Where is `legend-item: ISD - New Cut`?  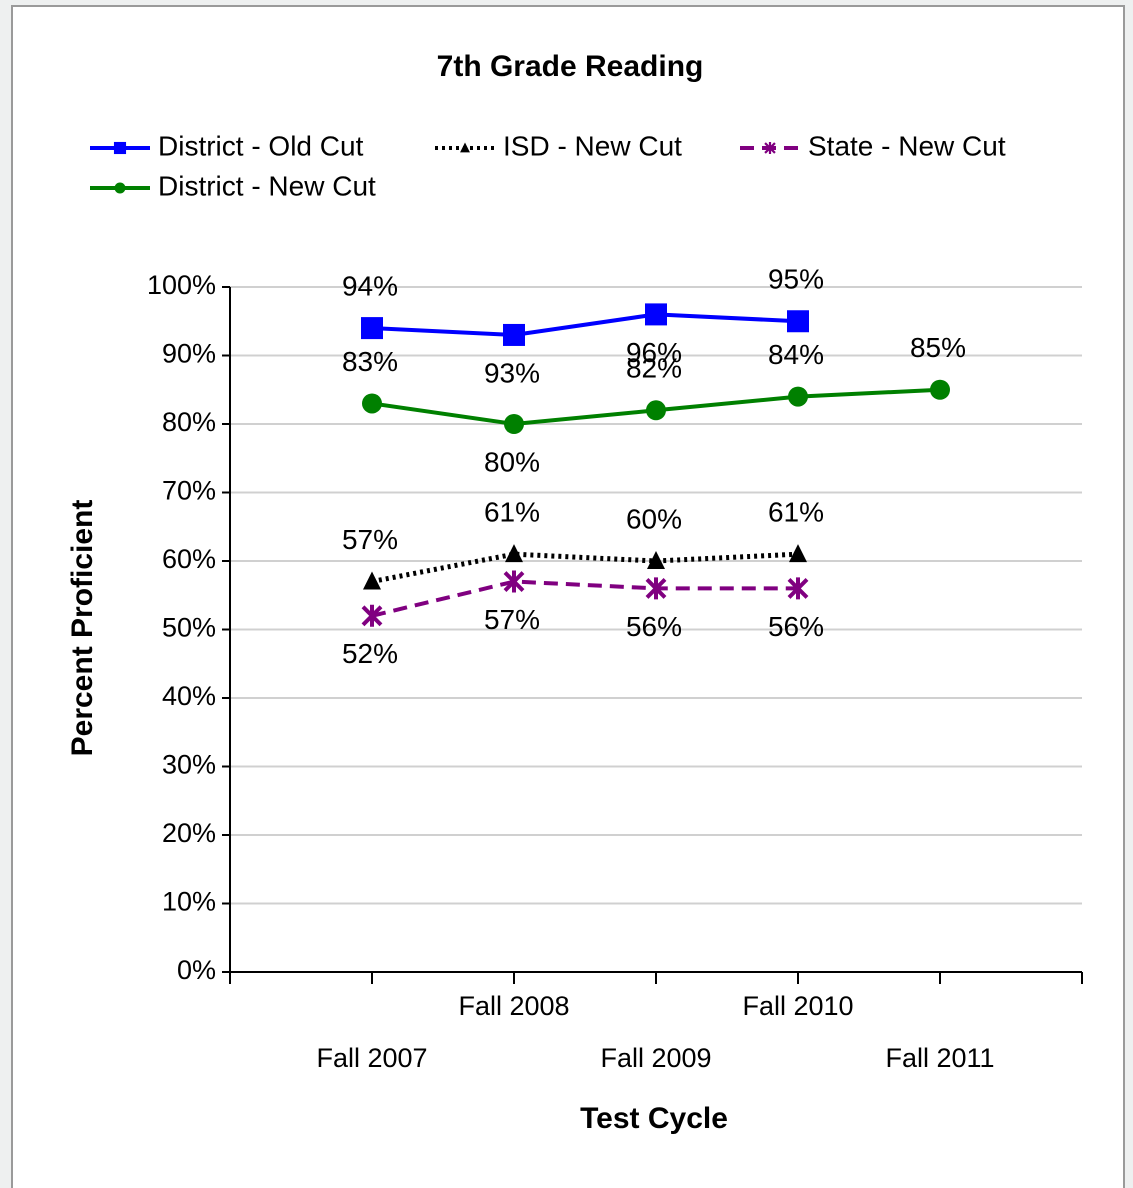 legend-item: ISD - New Cut is located at coordinates (558, 145).